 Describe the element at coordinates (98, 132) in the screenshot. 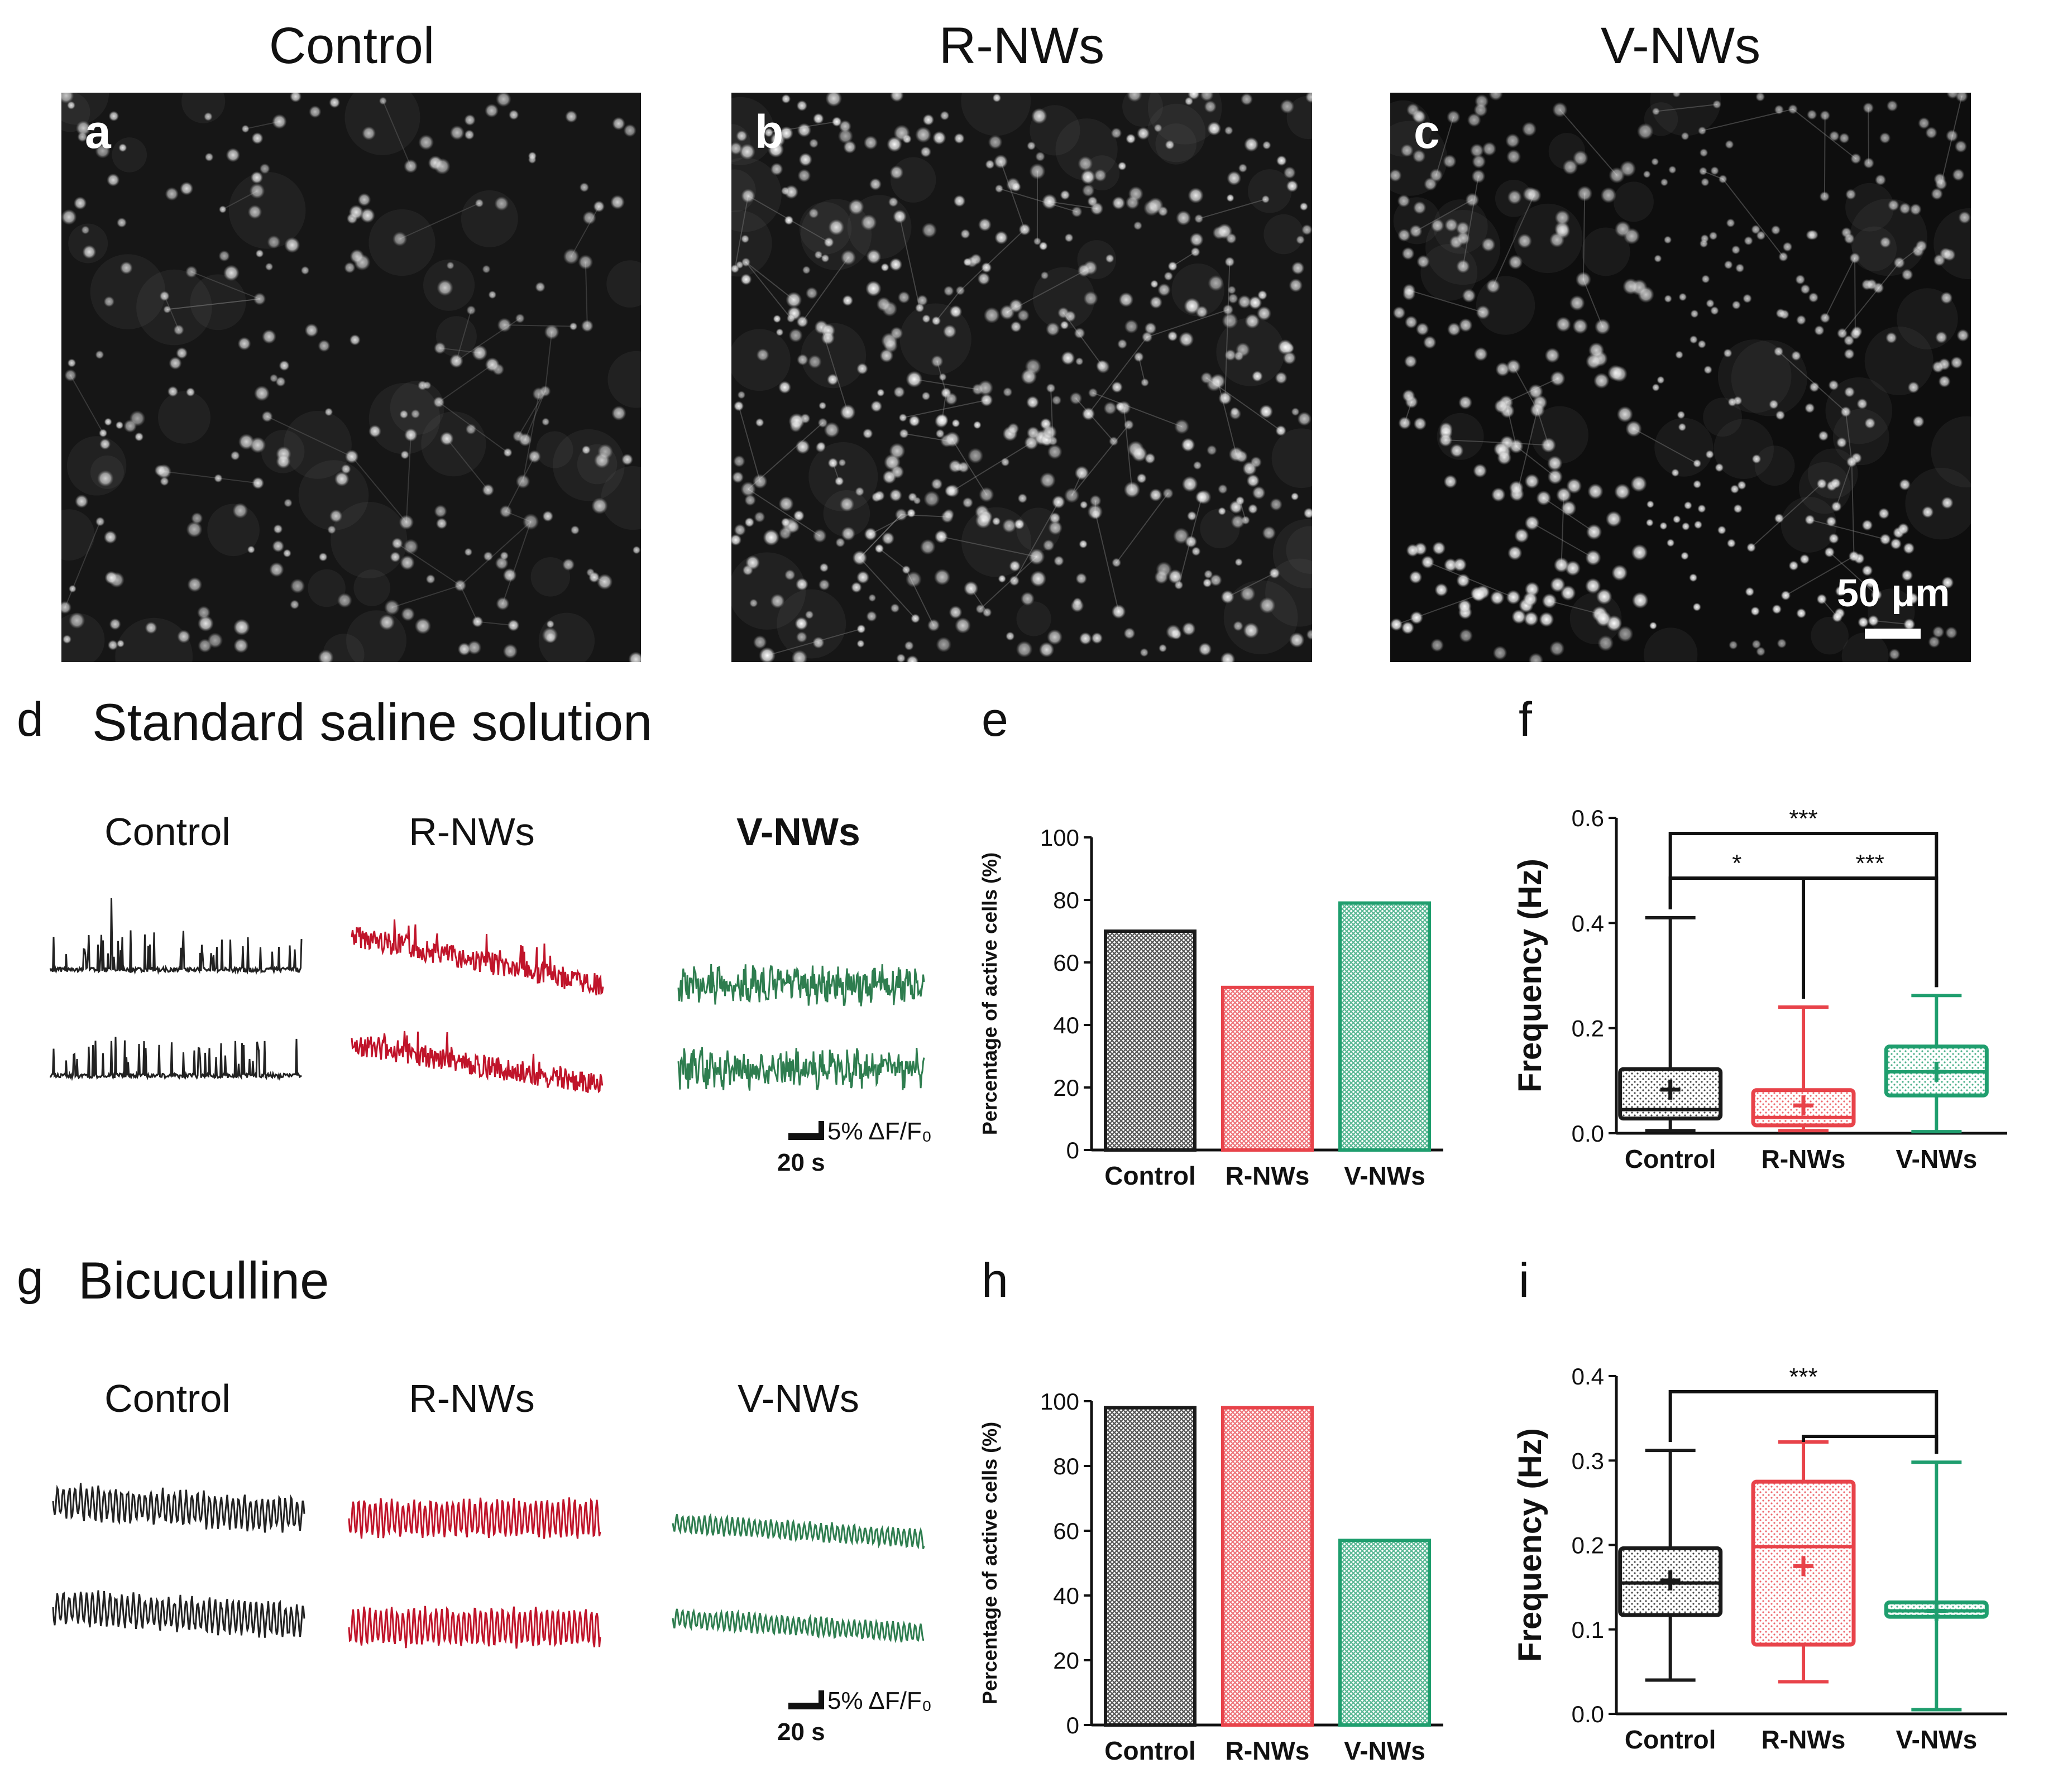

I see `panel-letter-a: a` at that location.